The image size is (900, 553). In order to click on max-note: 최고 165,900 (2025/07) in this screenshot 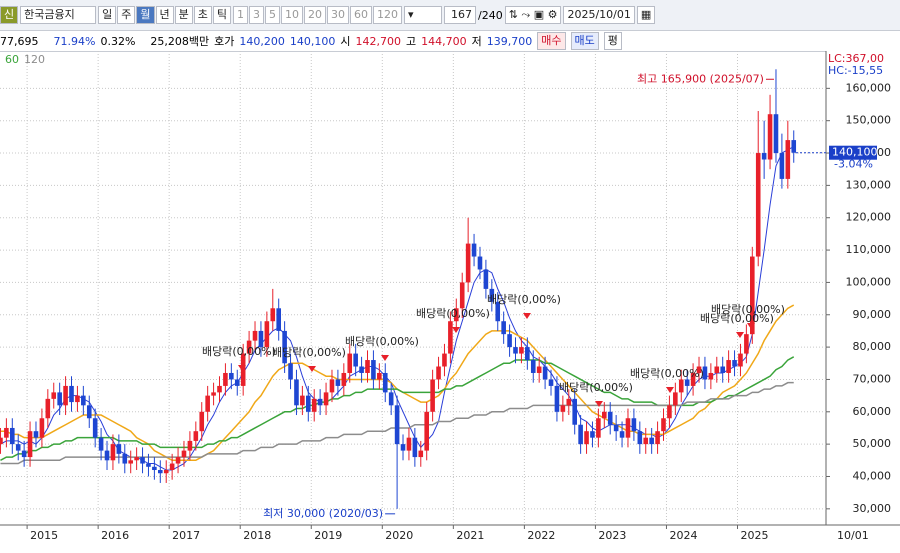, I will do `click(700, 78)`.